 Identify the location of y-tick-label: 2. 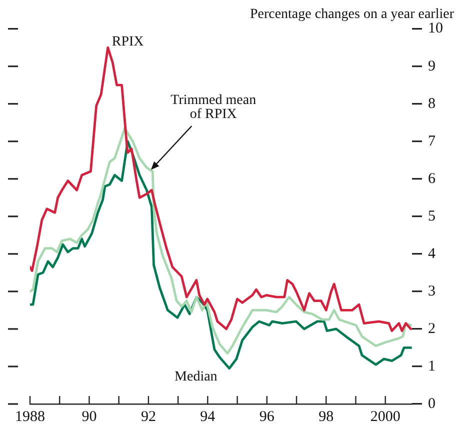
(432, 328).